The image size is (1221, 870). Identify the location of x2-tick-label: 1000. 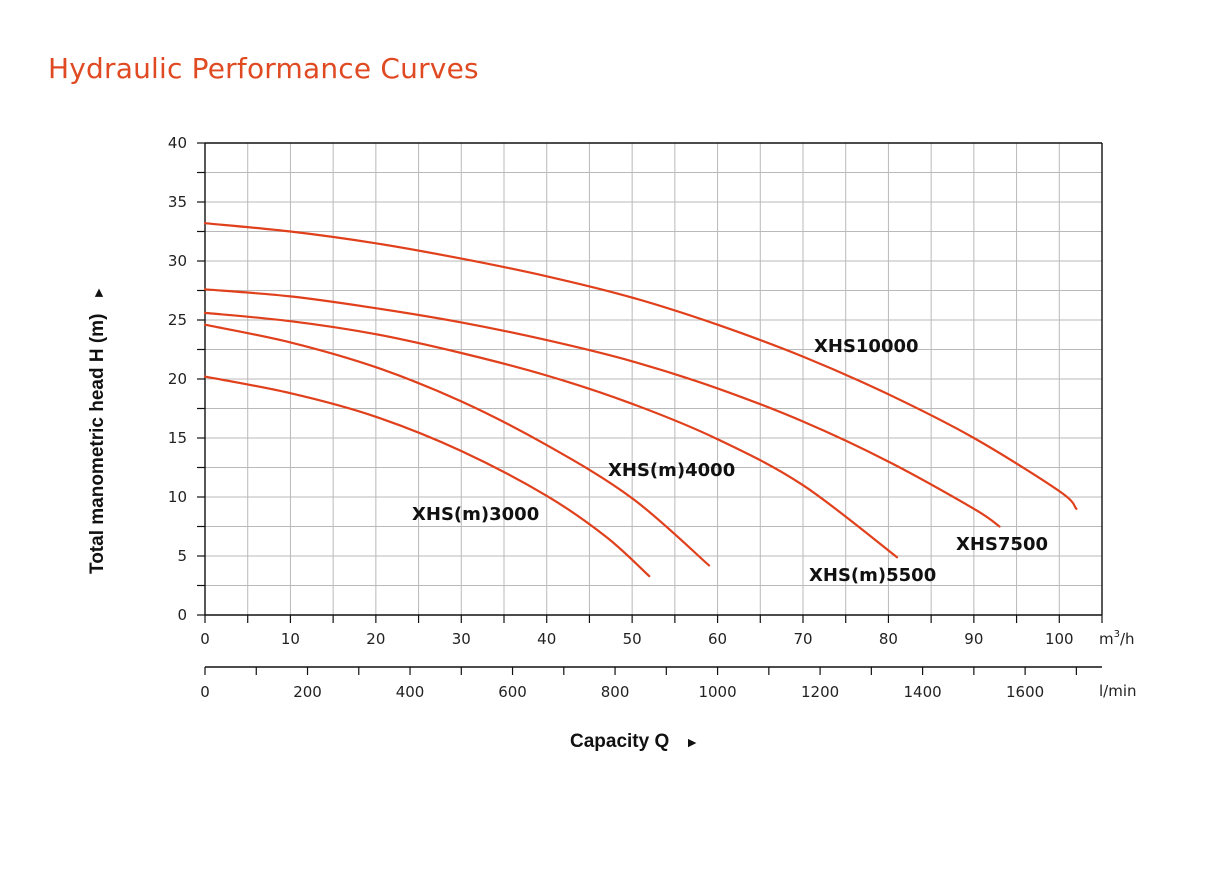
(717, 692).